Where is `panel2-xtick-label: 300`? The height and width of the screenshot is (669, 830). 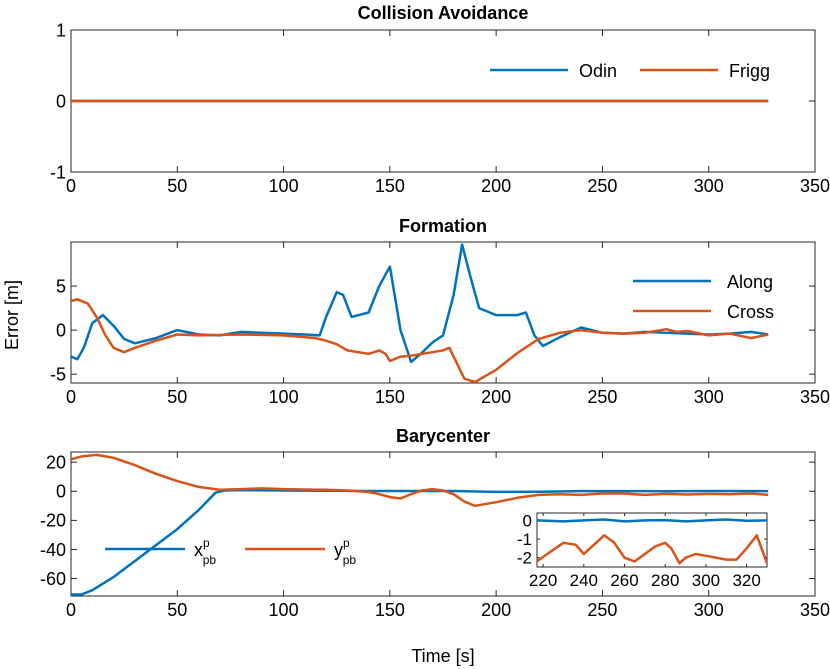 panel2-xtick-label: 300 is located at coordinates (709, 397).